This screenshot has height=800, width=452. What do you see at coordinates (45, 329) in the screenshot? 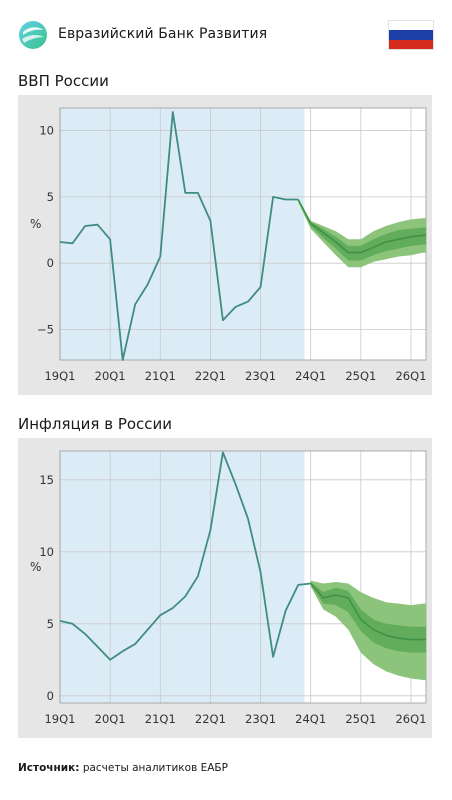
I see `y-tick-label: −5` at bounding box center [45, 329].